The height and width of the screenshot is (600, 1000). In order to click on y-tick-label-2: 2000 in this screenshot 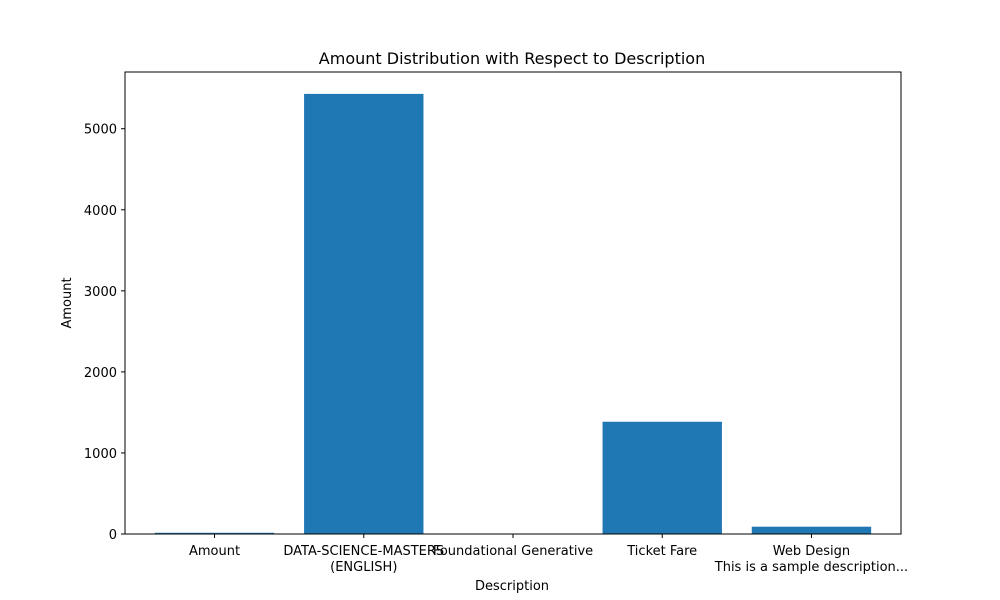, I will do `click(100, 373)`.